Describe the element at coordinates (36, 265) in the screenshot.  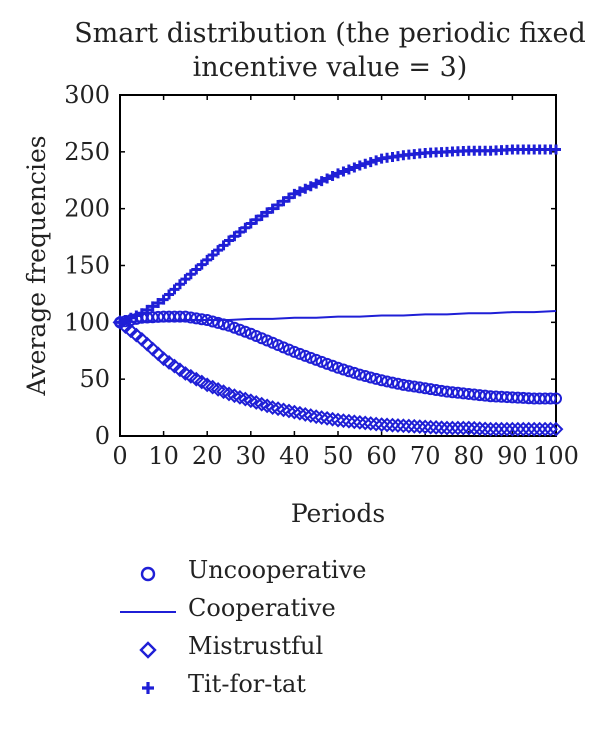
I see `y-axis-label: Average frequencies` at that location.